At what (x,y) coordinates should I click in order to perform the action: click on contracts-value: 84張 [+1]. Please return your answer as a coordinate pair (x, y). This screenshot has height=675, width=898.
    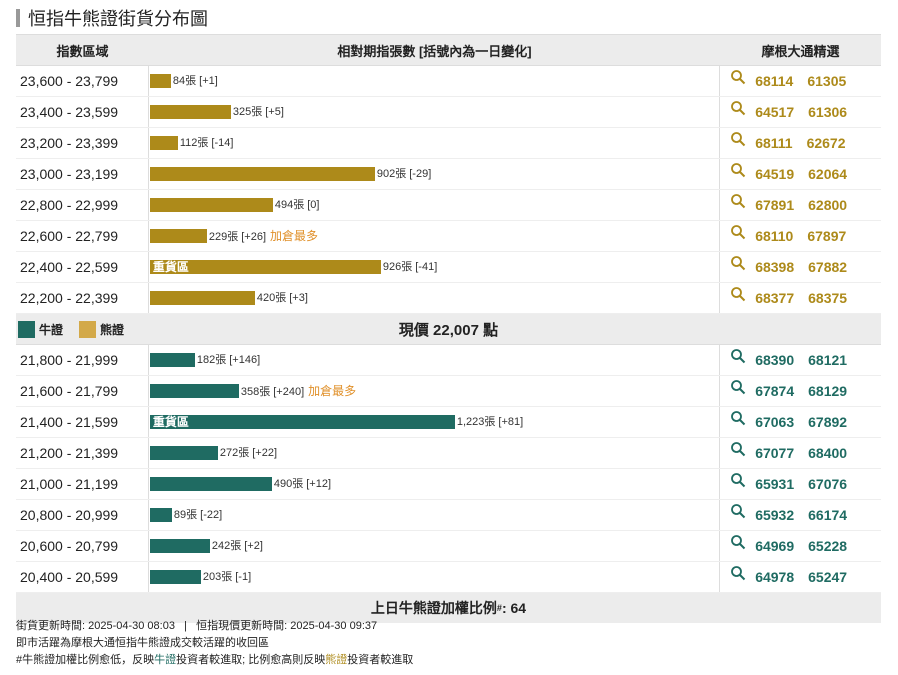
    Looking at the image, I should click on (195, 81).